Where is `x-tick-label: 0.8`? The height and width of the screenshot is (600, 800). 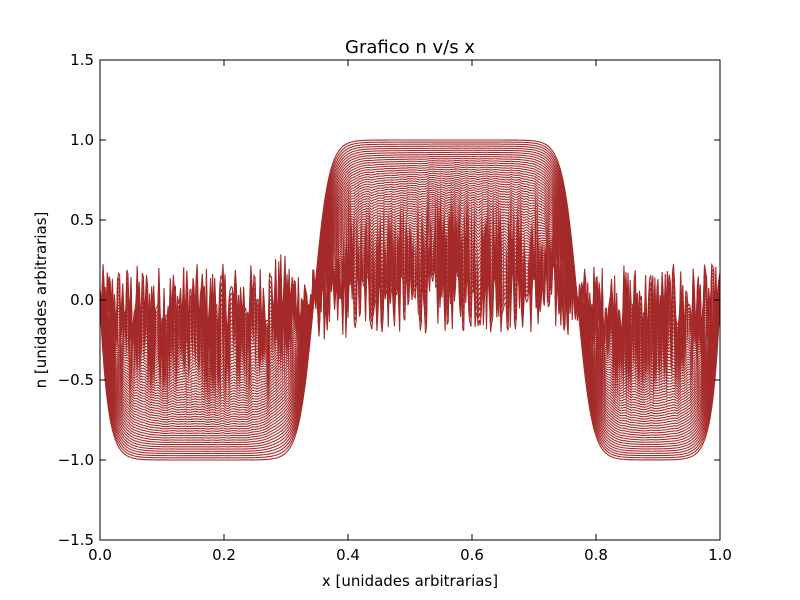
x-tick-label: 0.8 is located at coordinates (596, 555).